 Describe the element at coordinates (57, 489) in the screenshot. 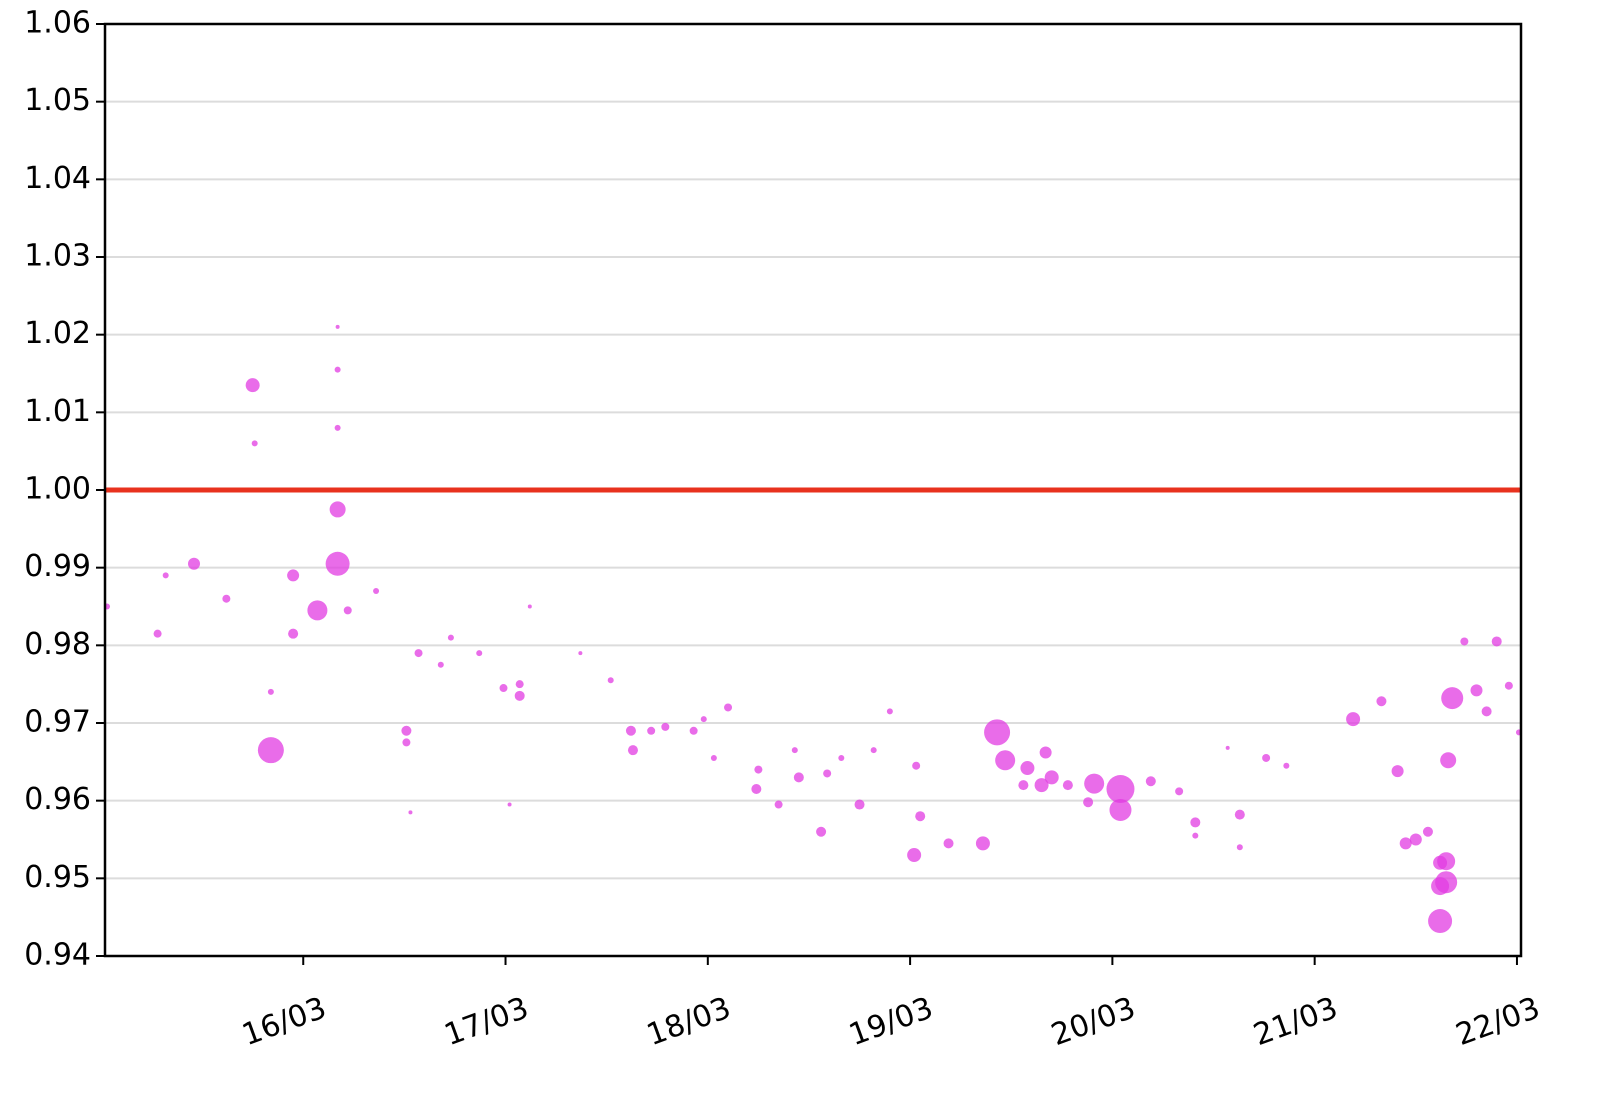

I see `y-tick-label: 1.00` at that location.